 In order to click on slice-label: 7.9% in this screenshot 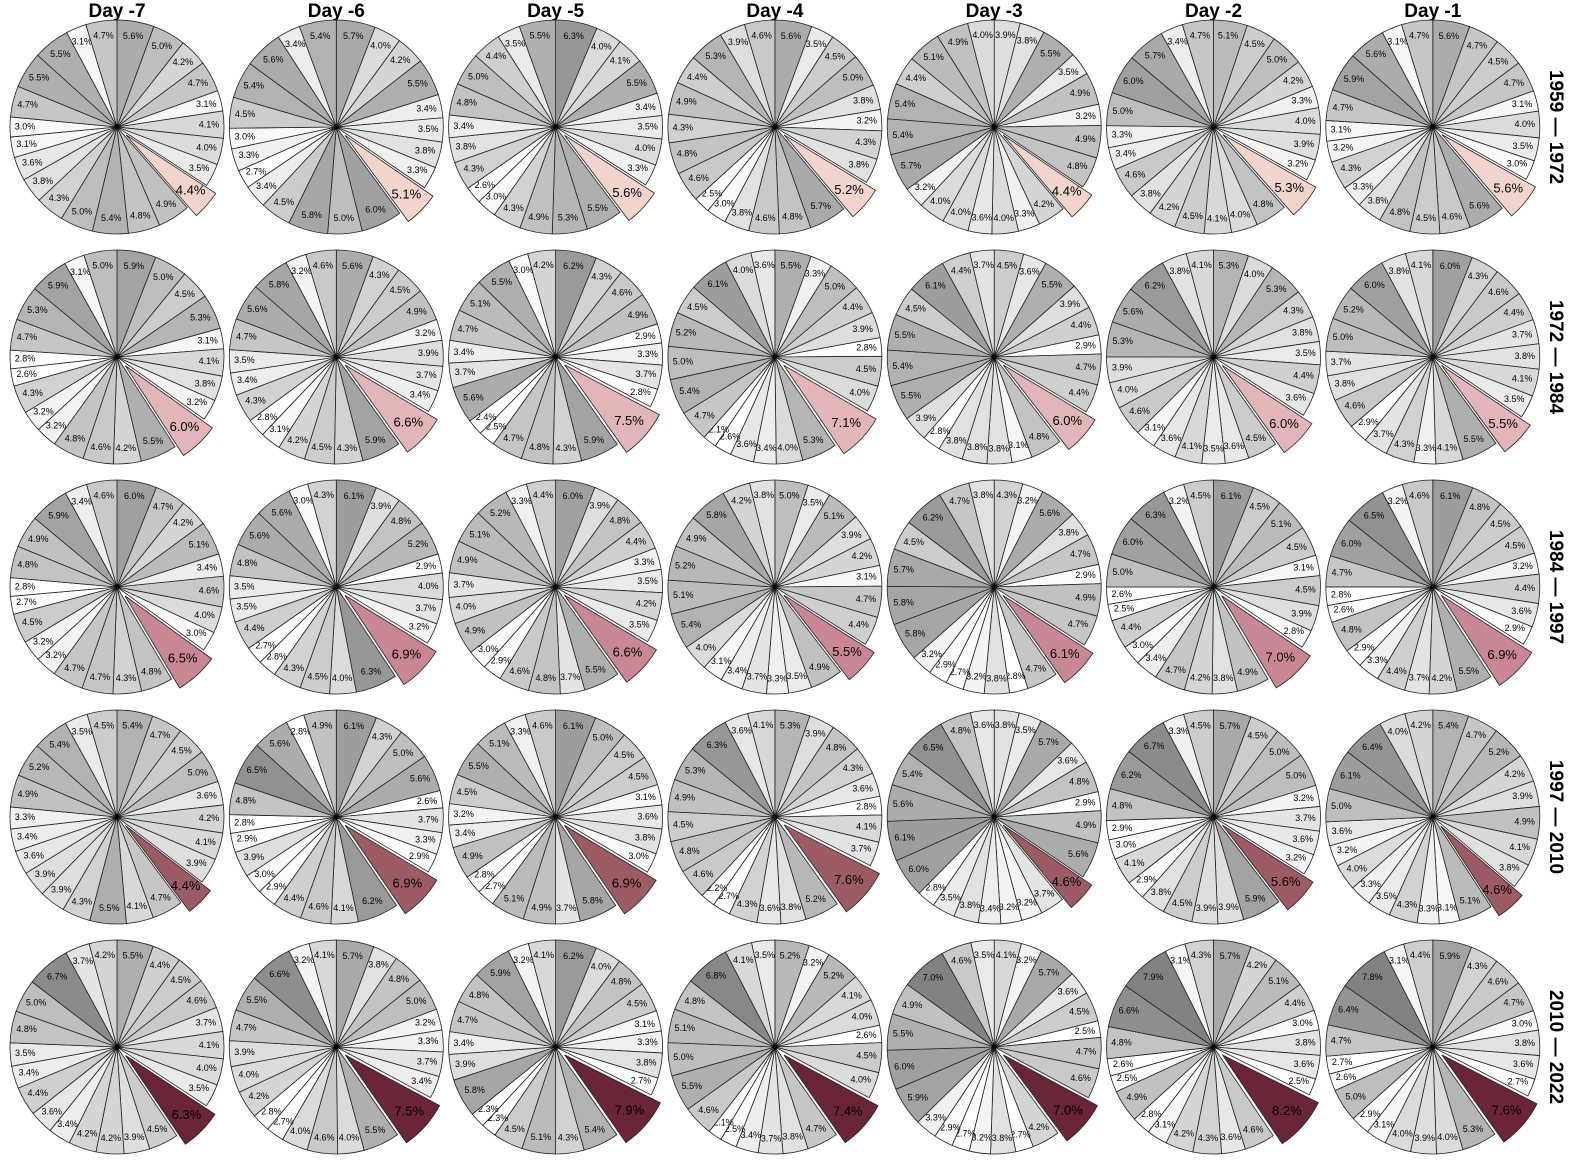, I will do `click(630, 1109)`.